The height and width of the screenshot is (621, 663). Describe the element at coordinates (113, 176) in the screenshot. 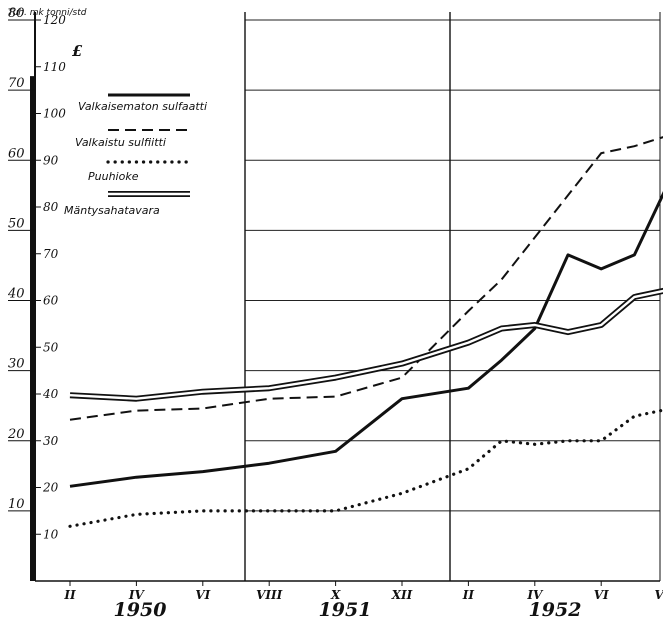

I see `legend-label: Puuhioke` at that location.